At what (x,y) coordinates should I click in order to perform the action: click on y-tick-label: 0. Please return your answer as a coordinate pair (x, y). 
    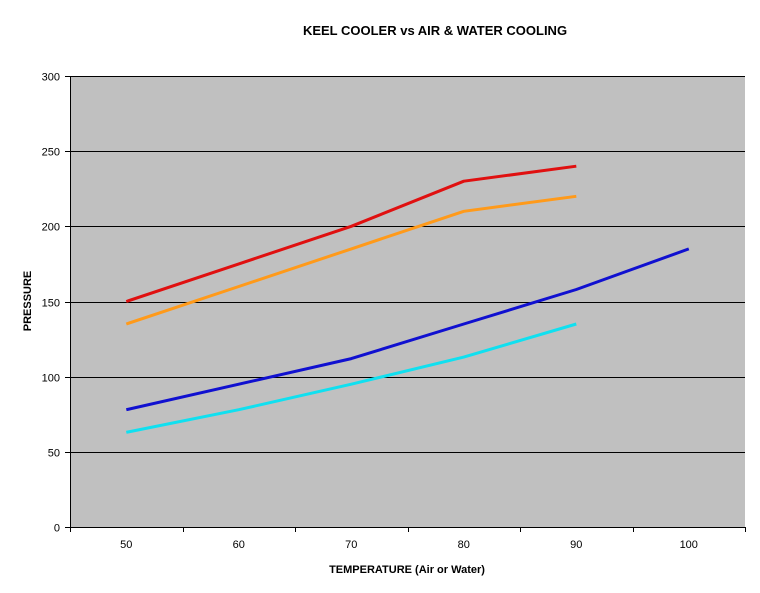
    Looking at the image, I should click on (57, 529).